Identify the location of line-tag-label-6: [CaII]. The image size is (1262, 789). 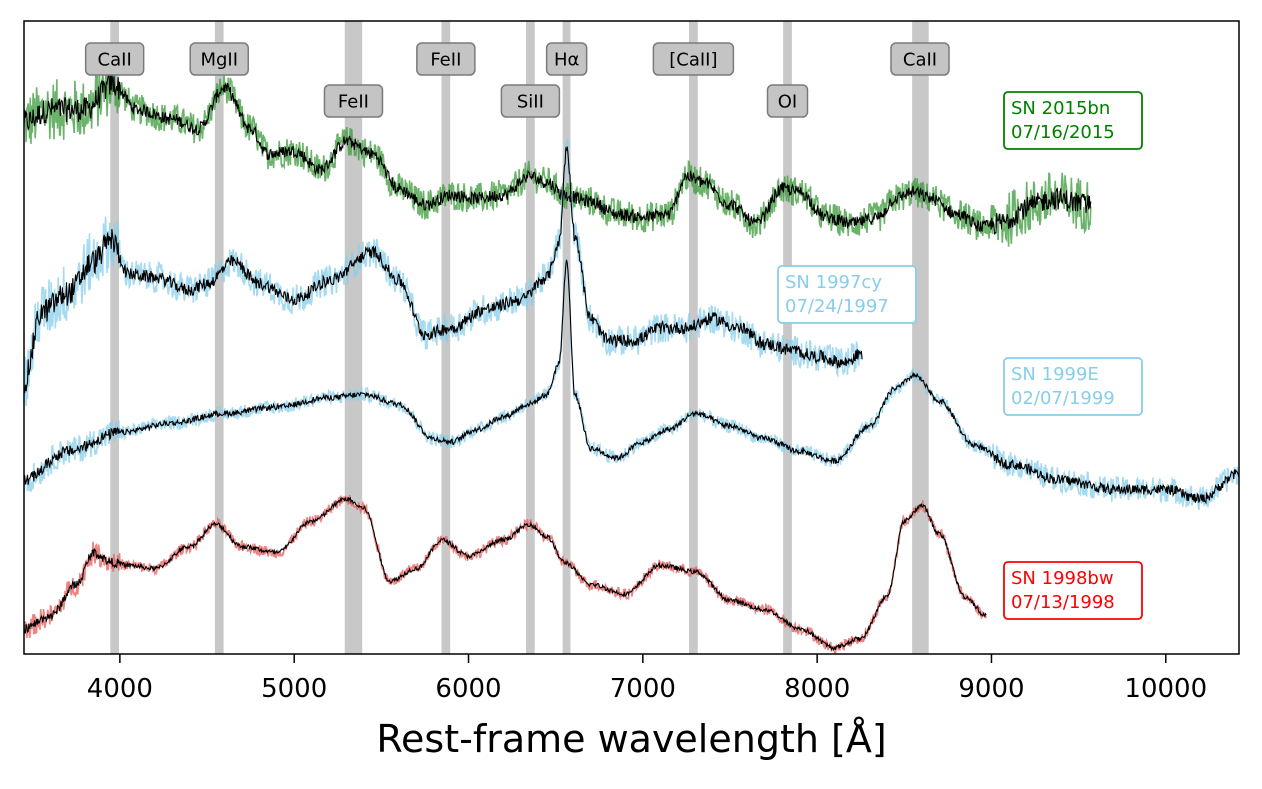
(693, 60).